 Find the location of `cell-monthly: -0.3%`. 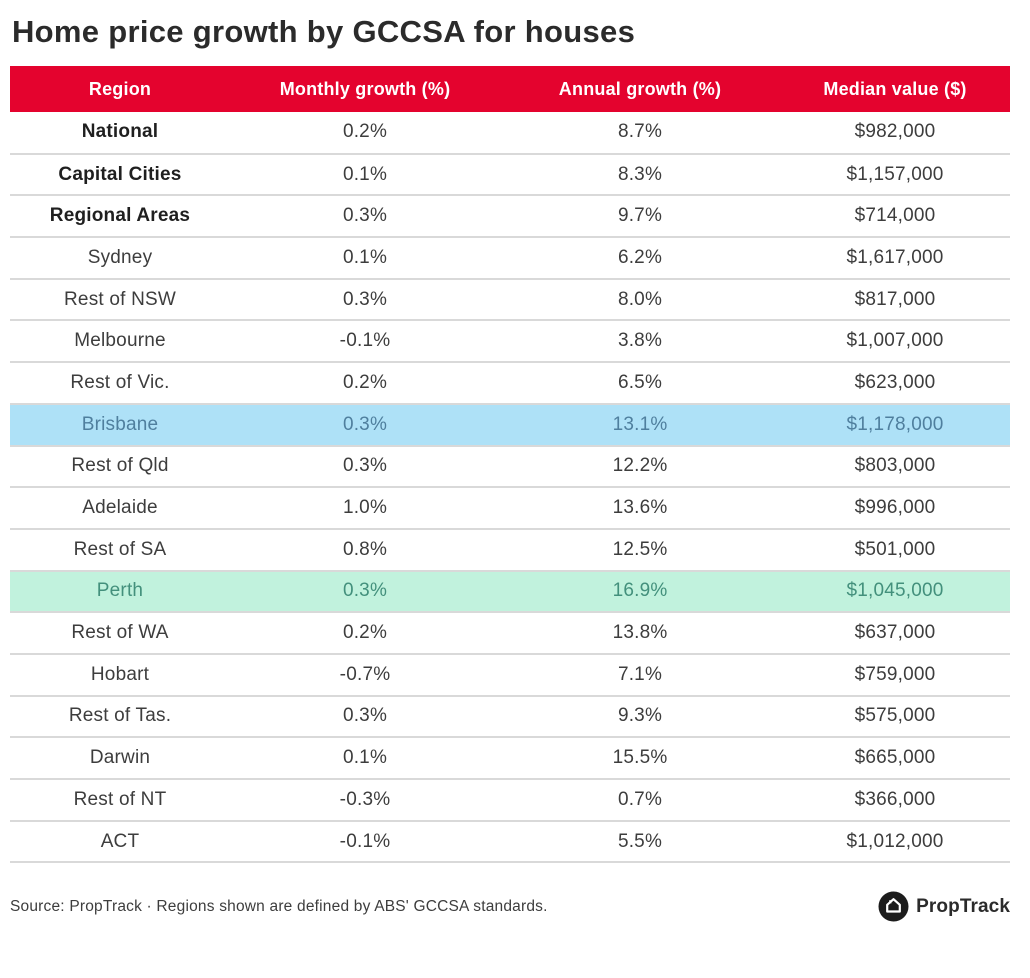

cell-monthly: -0.3% is located at coordinates (365, 800).